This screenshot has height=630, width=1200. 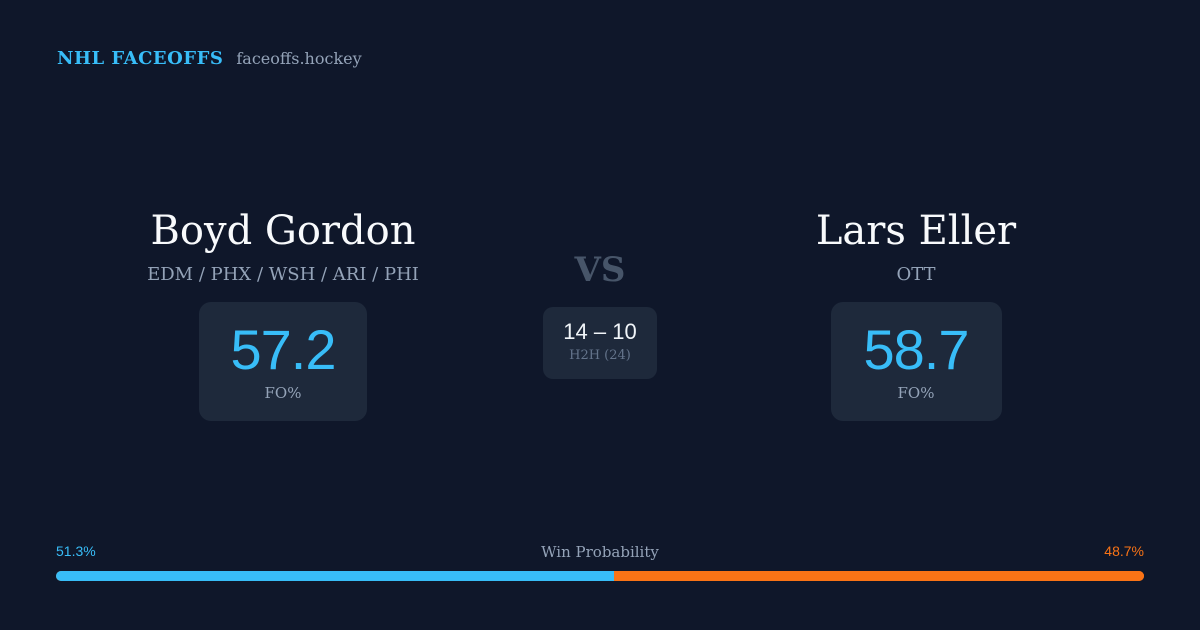 I want to click on player-right-name: Lars Eller, so click(x=916, y=231).